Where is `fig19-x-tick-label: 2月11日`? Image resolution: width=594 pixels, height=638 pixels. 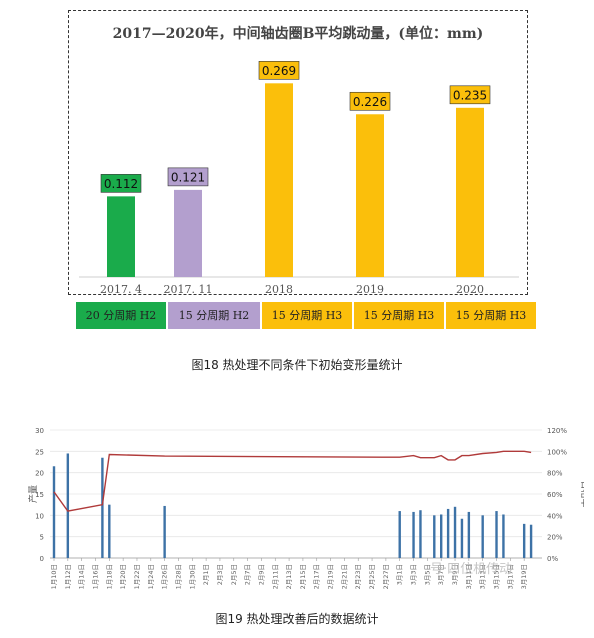 fig19-x-tick-label: 2月11日 is located at coordinates (275, 576).